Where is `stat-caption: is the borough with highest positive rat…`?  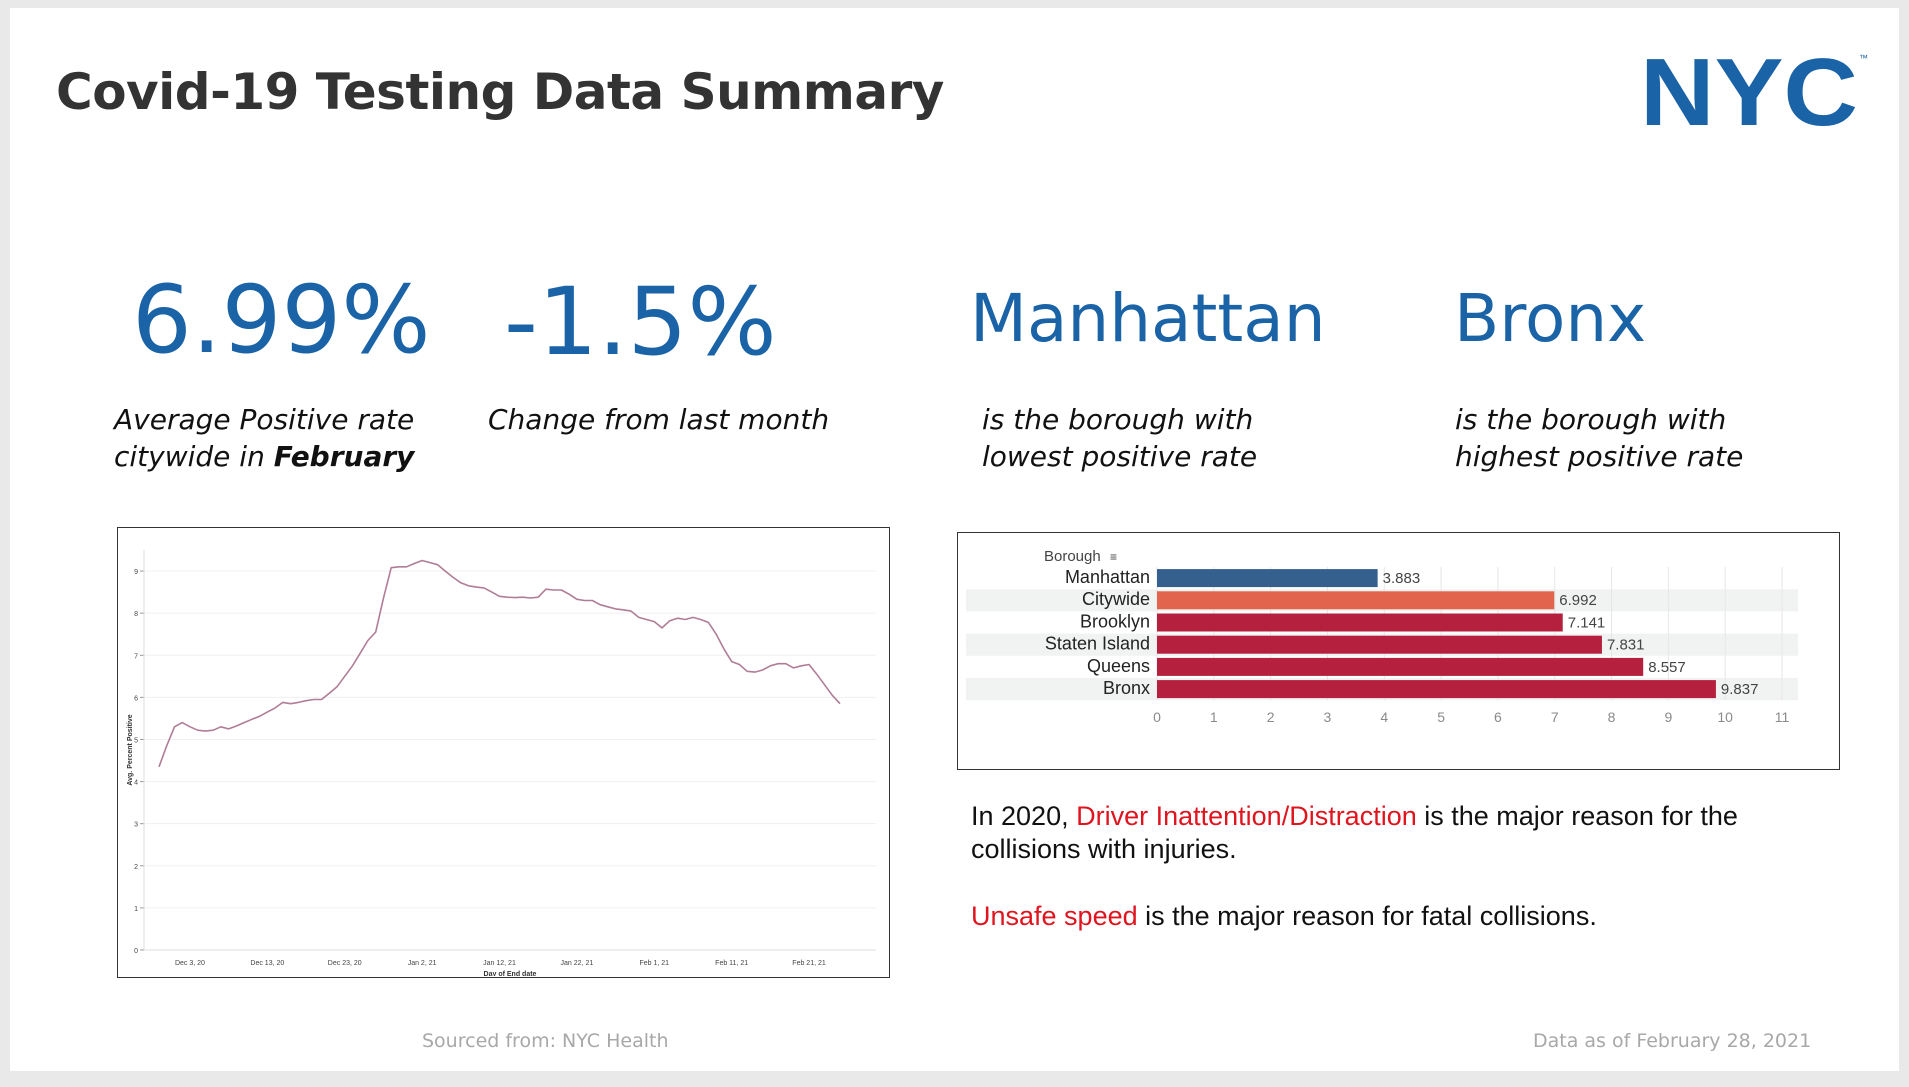 stat-caption: is the borough with highest positive rat… is located at coordinates (1599, 438).